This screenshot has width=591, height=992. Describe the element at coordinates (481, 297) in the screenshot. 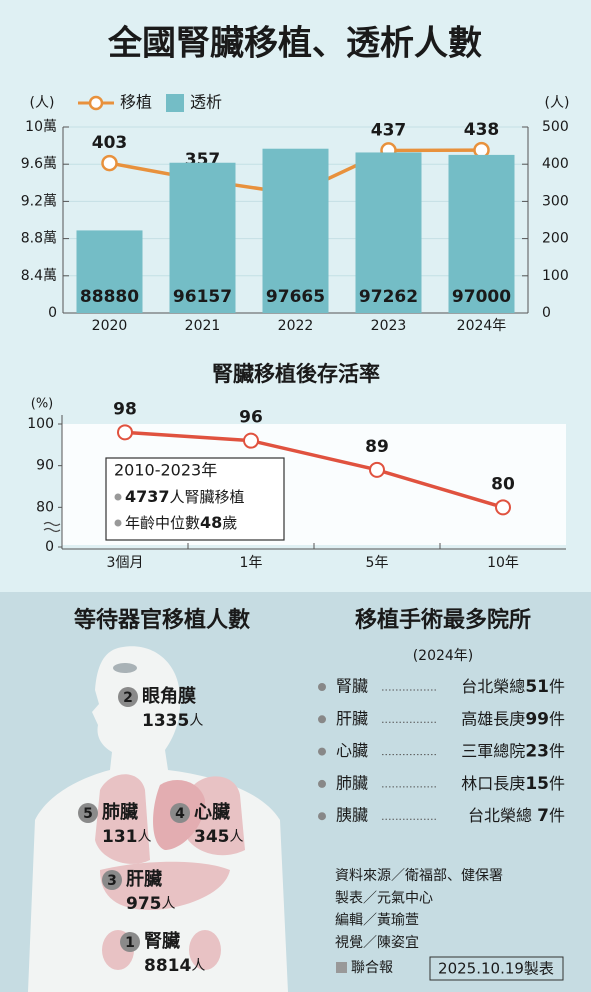

I see `bar-value-label: 97000` at that location.